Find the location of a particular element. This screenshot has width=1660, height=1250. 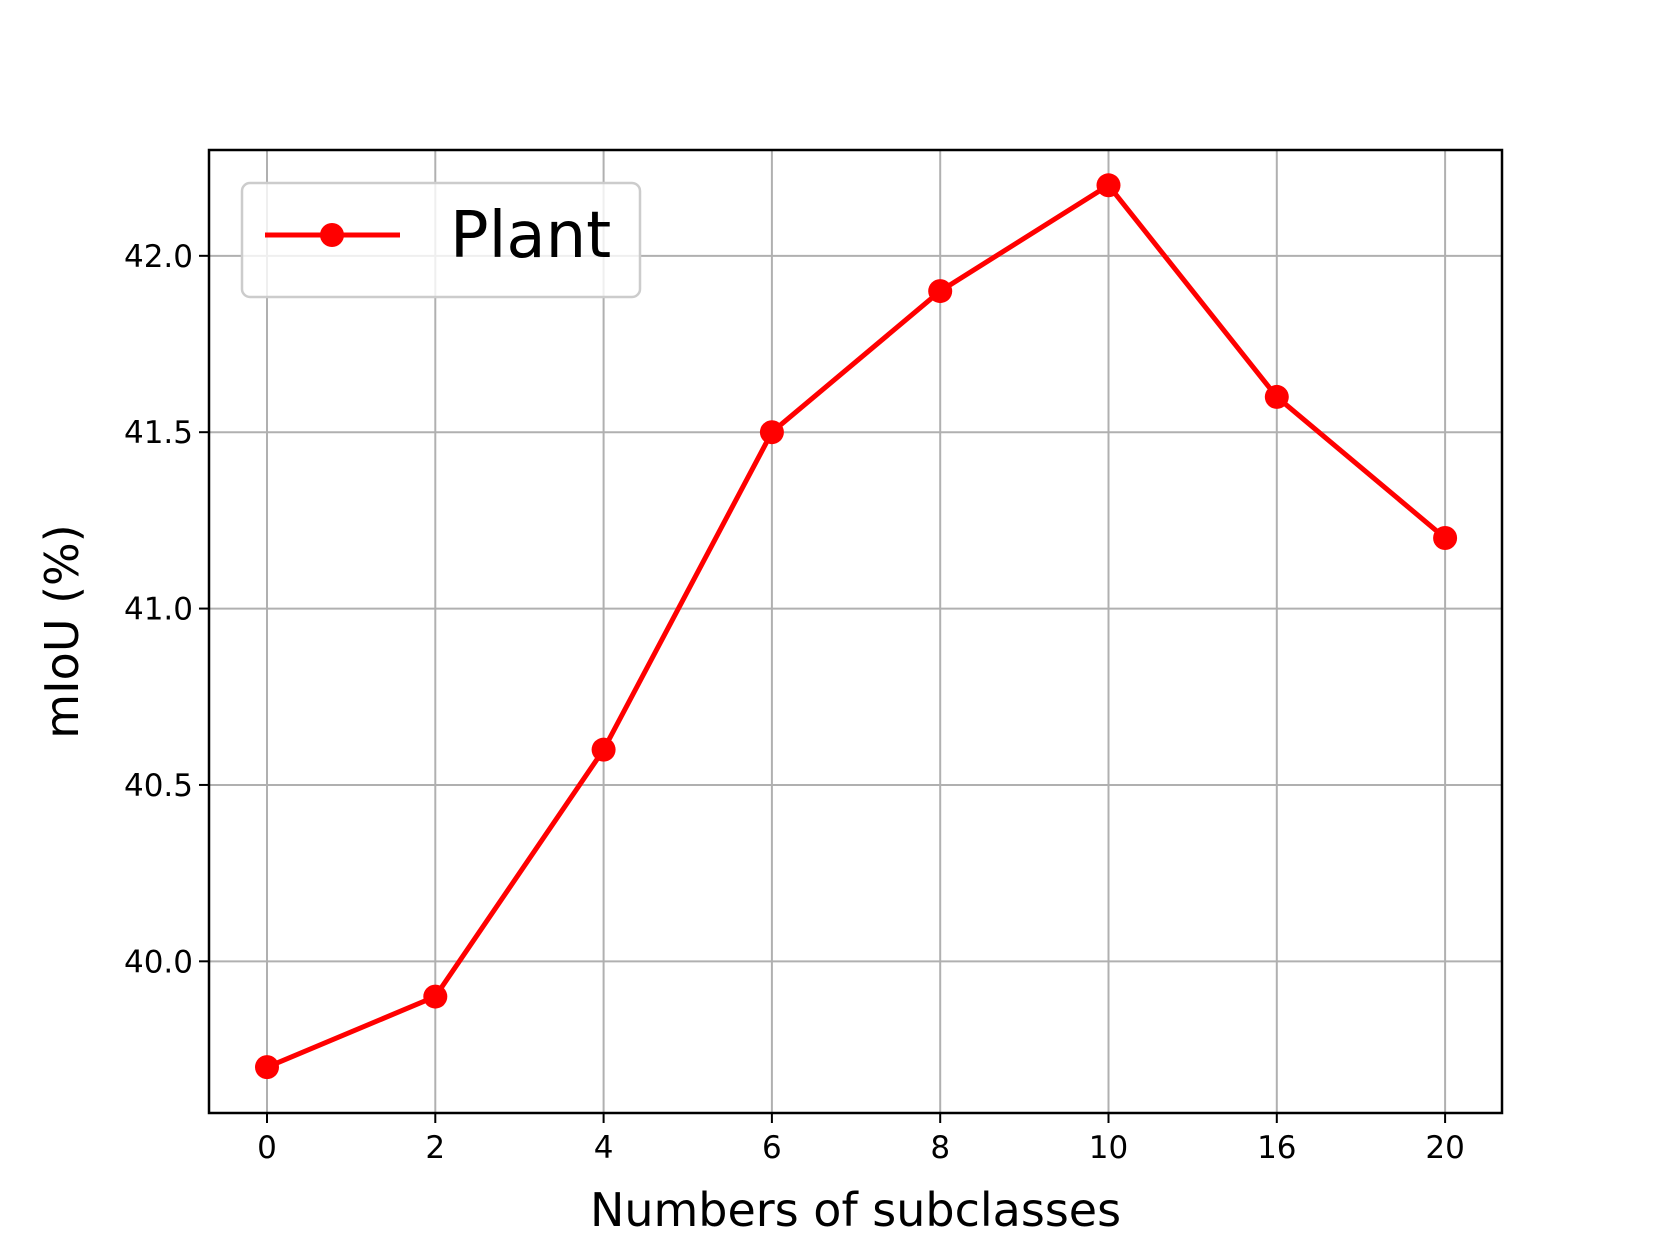

y-tick-label: 40.5 is located at coordinates (158, 786).